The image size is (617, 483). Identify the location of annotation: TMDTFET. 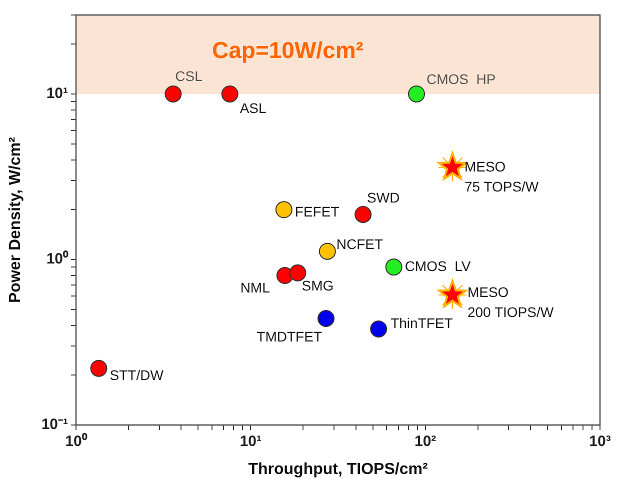
(289, 336).